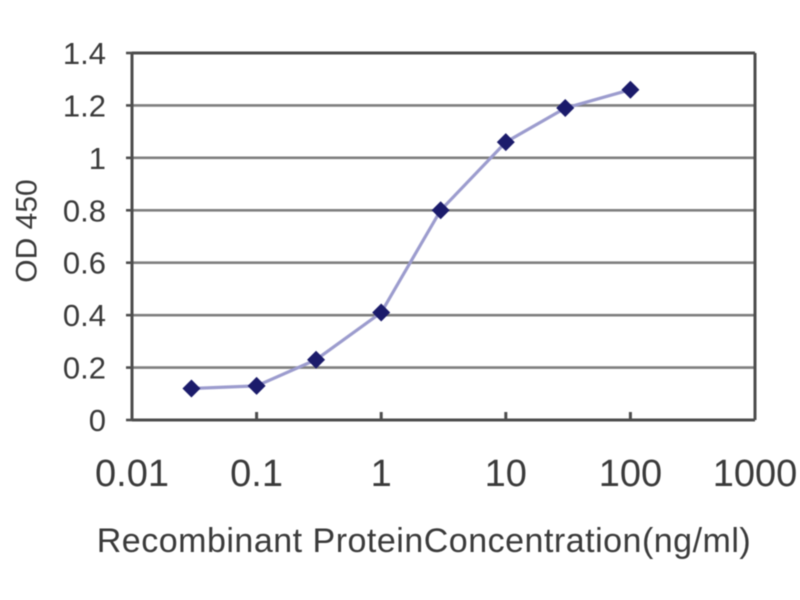 The width and height of the screenshot is (800, 600). Describe the element at coordinates (630, 474) in the screenshot. I see `x-tick-label-100: 100` at that location.